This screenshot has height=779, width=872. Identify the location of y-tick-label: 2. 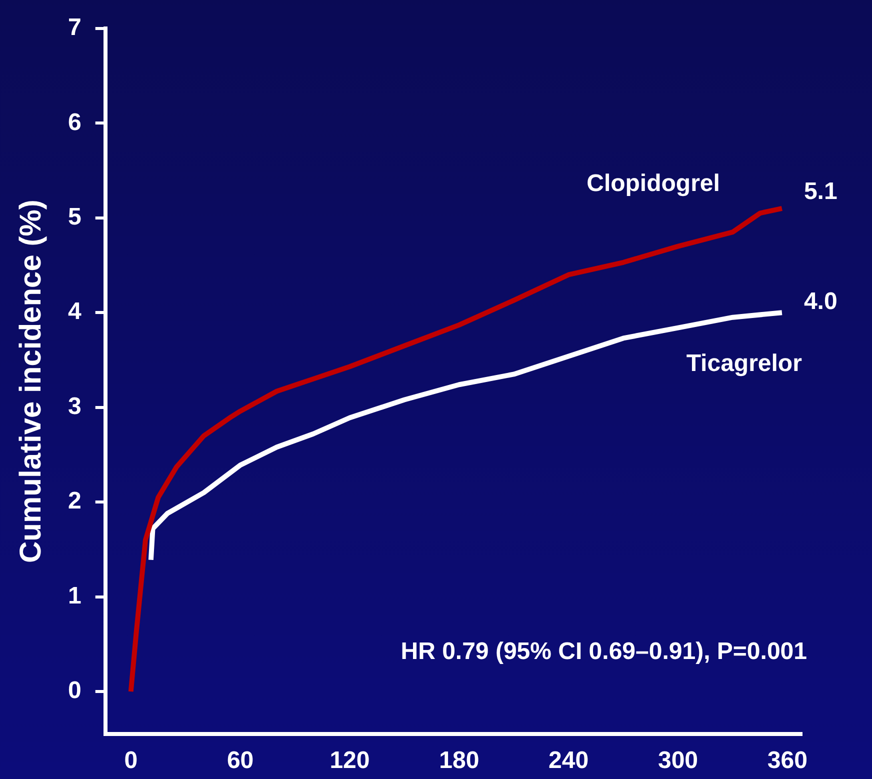
(75, 501).